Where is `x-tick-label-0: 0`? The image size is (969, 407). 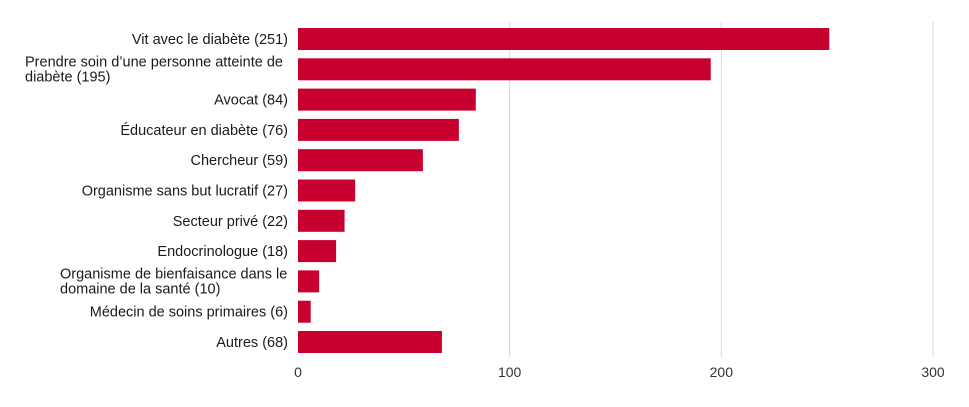 x-tick-label-0: 0 is located at coordinates (298, 372).